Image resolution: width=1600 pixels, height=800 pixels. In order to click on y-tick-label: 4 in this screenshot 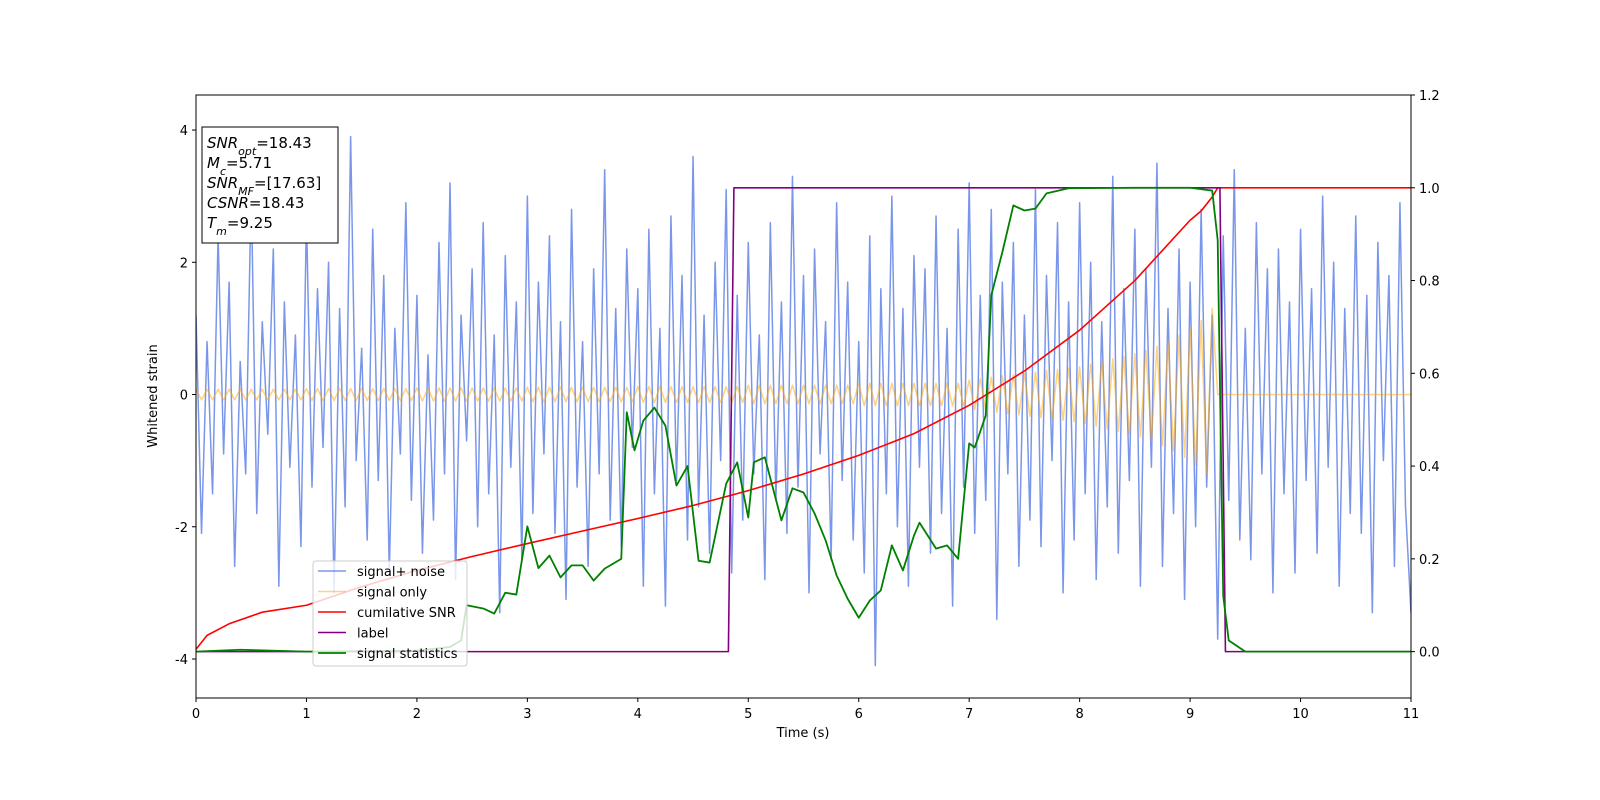, I will do `click(184, 131)`.